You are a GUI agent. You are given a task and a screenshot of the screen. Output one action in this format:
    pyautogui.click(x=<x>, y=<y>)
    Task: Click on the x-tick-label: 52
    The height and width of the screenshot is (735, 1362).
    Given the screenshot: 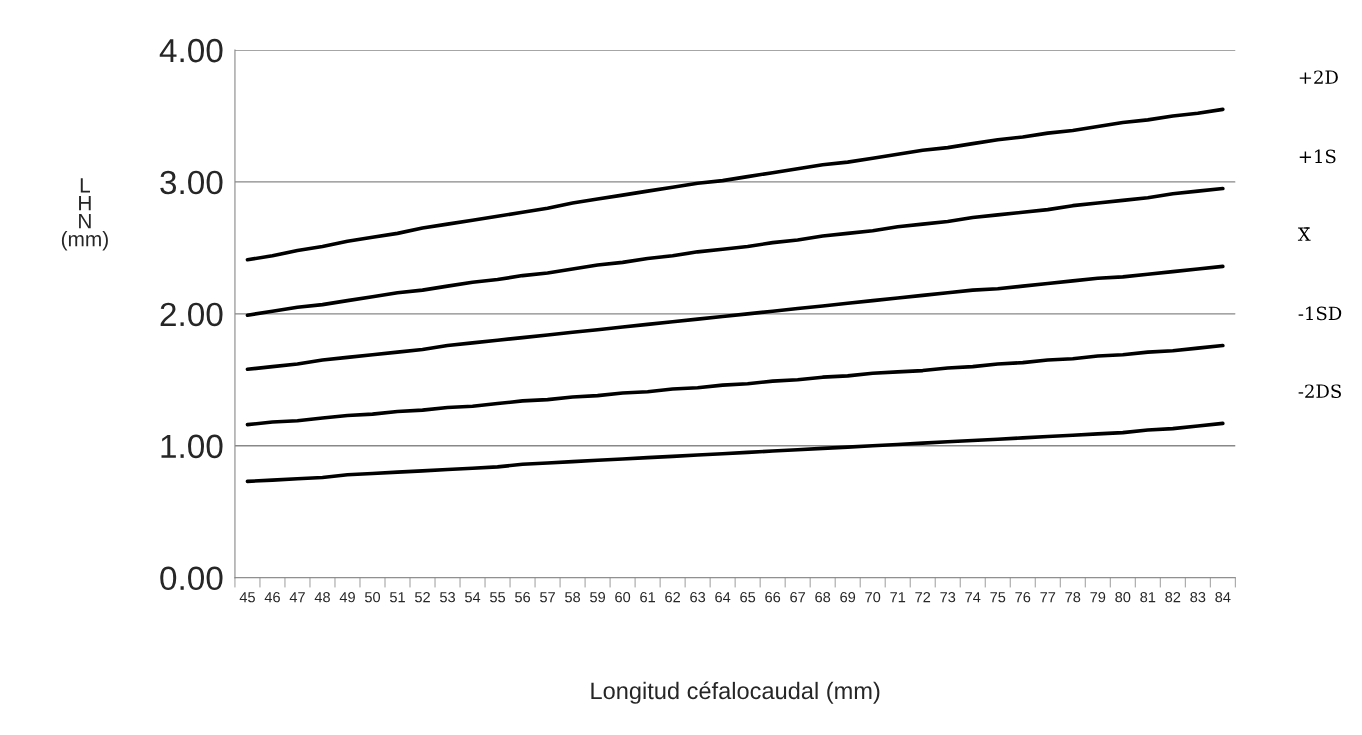 What is the action you would take?
    pyautogui.click(x=422, y=597)
    